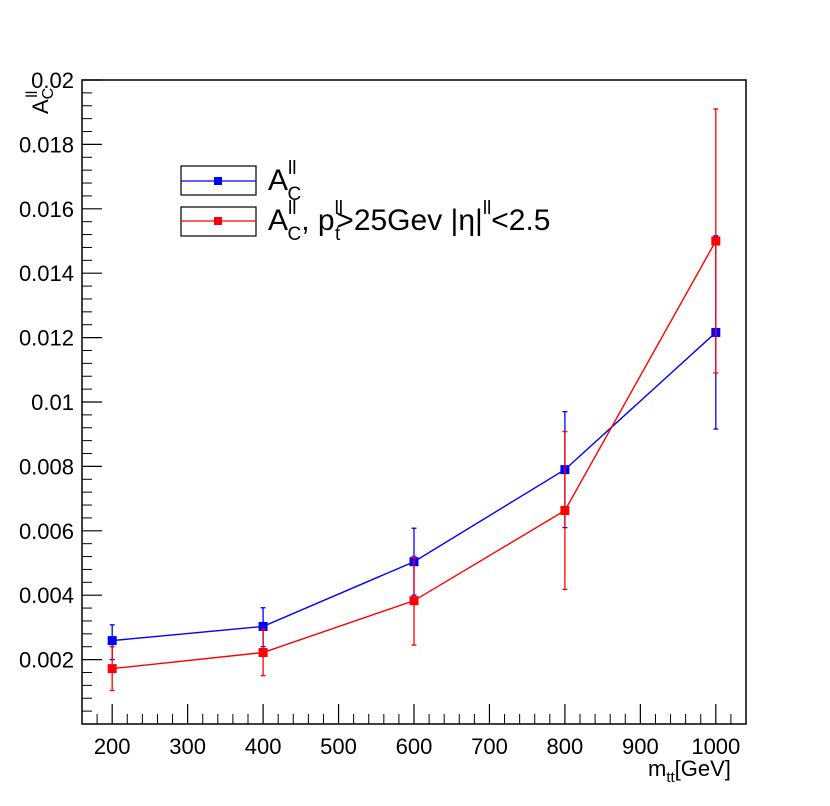 The image size is (830, 806). I want to click on y-axis-title: ACll, so click(40, 101).